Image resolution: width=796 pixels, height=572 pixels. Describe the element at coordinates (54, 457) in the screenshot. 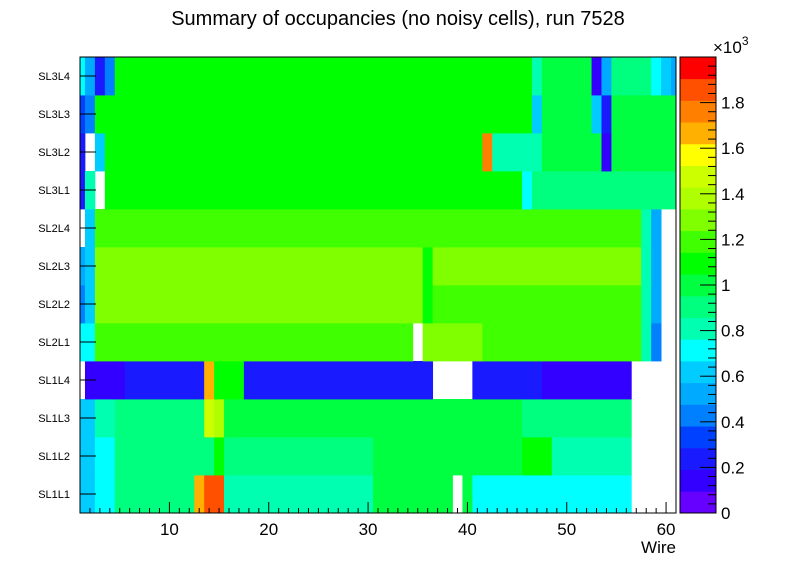

I see `y-tick-label-sl1l2: SL1L2` at that location.